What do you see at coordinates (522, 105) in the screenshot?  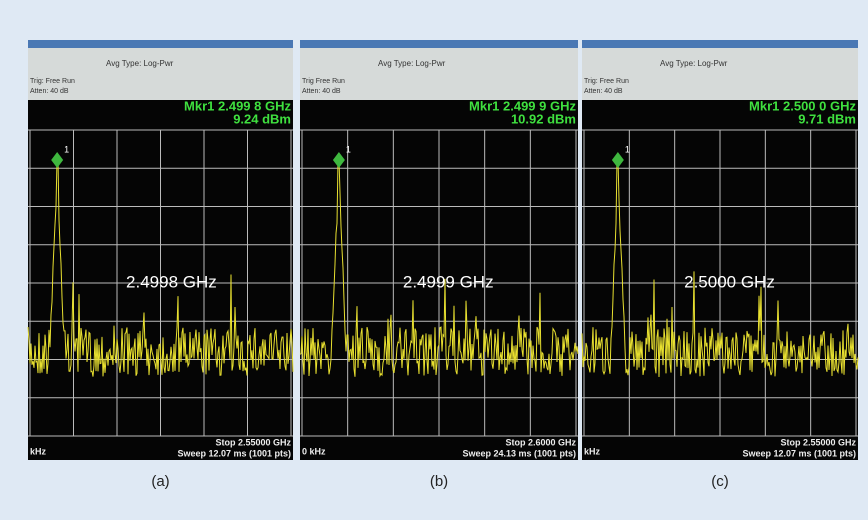 I see `marker-readout: Mkr1 2.499 9 GHz` at bounding box center [522, 105].